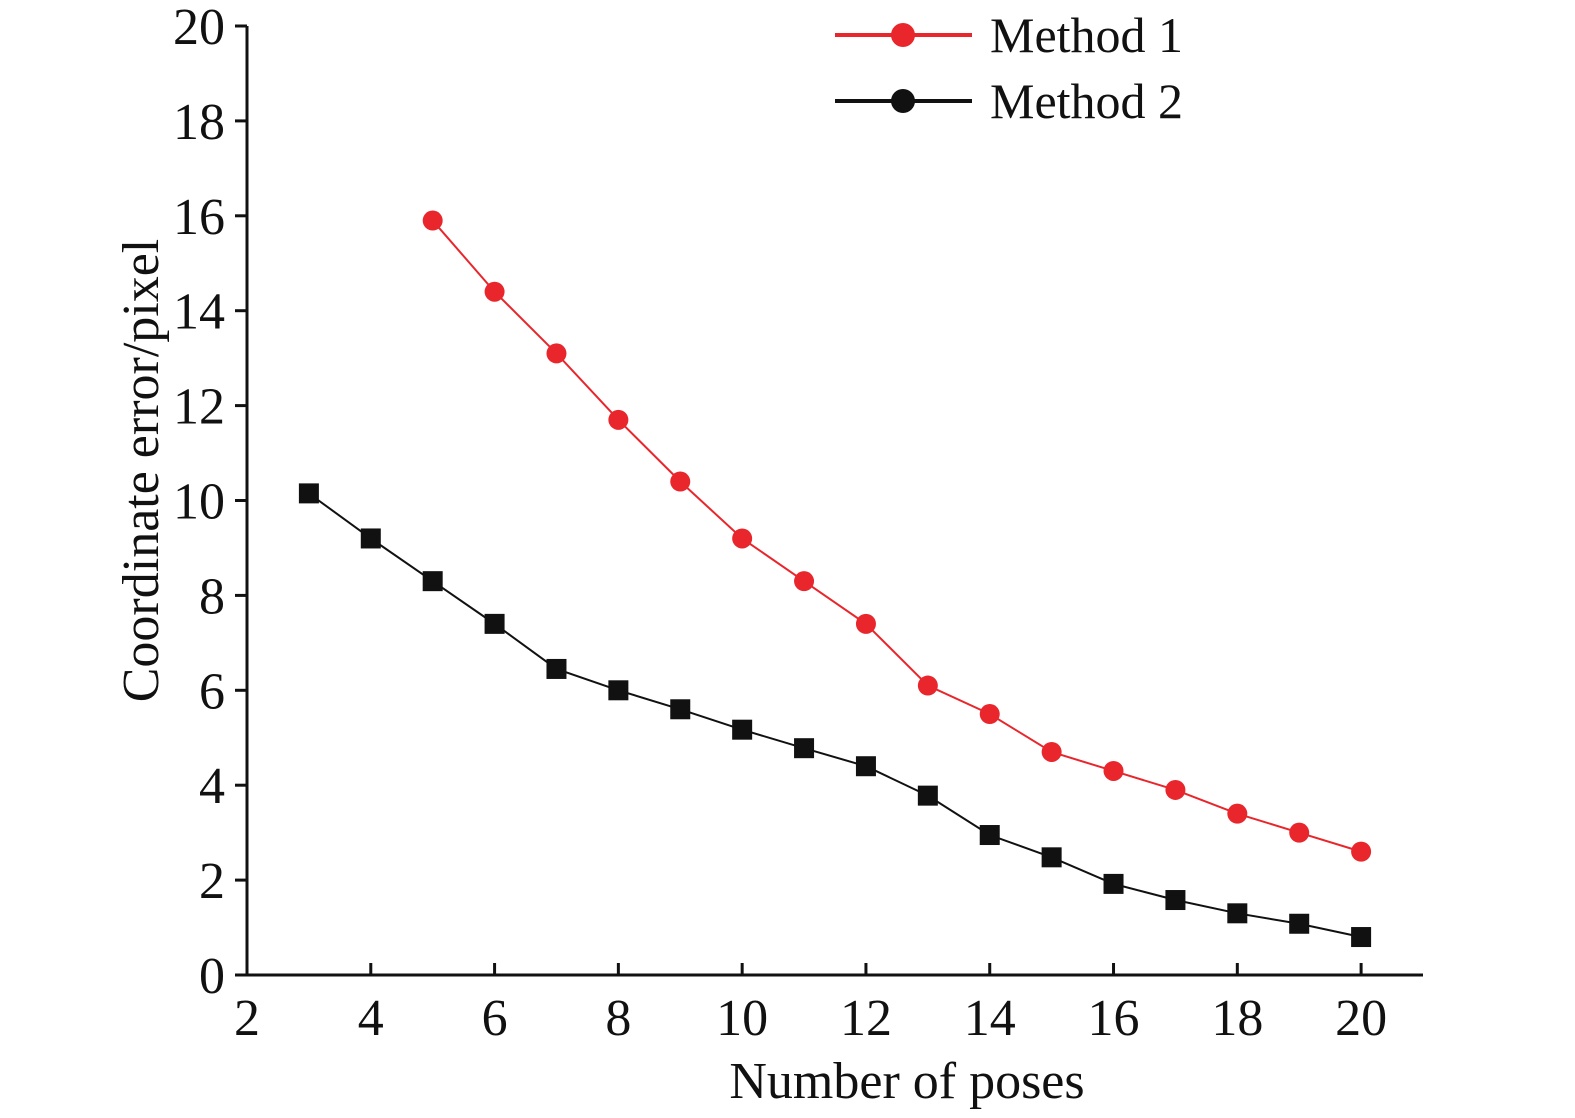 The height and width of the screenshot is (1118, 1575). I want to click on y-tick-label: 12, so click(199, 407).